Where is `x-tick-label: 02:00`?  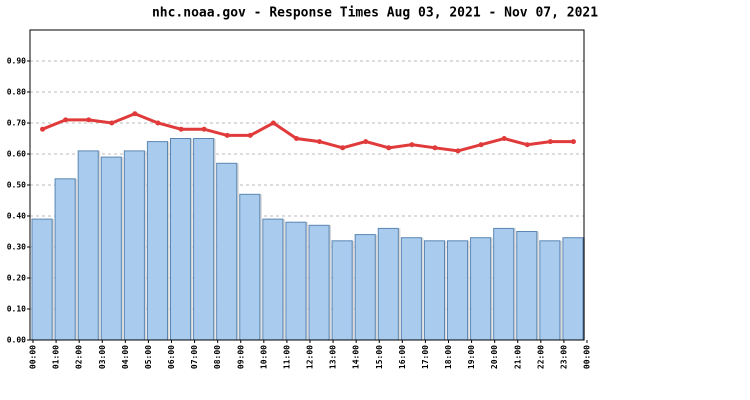
x-tick-label: 02:00 is located at coordinates (79, 357).